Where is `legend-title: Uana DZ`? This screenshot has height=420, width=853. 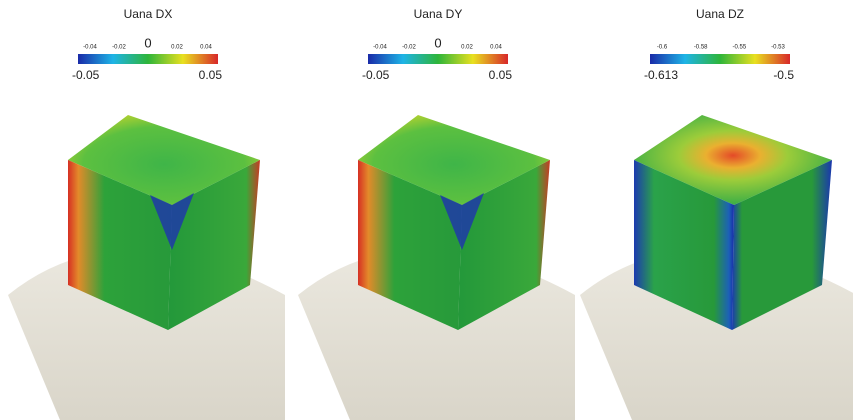 legend-title: Uana DZ is located at coordinates (720, 14).